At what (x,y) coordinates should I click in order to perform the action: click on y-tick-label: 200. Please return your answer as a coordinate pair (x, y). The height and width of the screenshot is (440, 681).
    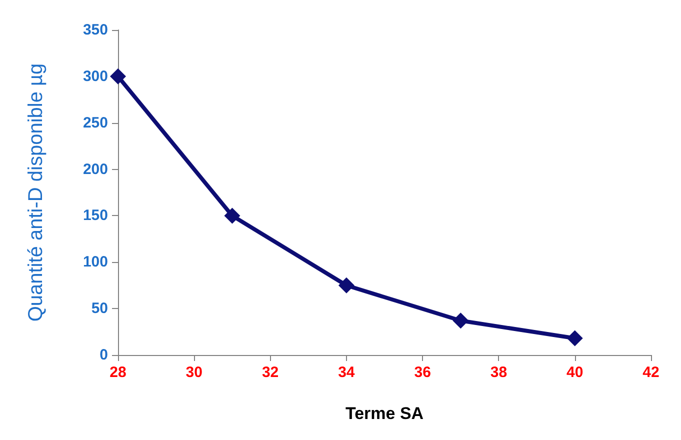
    Looking at the image, I should click on (95, 169).